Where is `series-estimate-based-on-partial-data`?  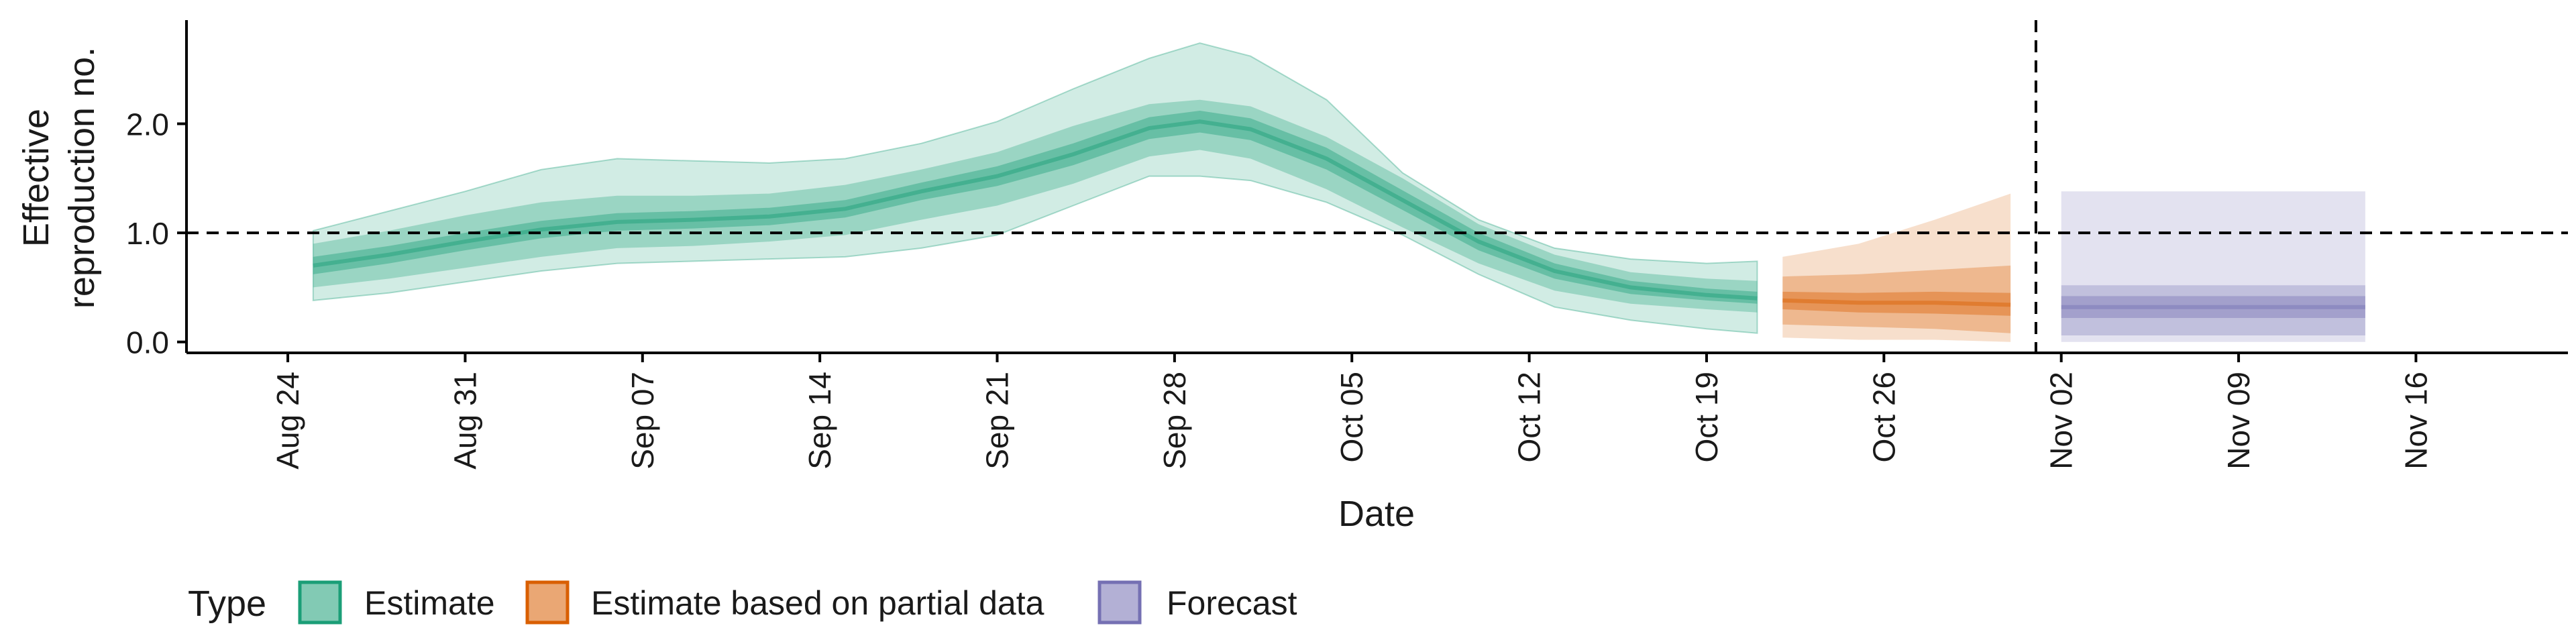
series-estimate-based-on-partial-data is located at coordinates (1896, 267).